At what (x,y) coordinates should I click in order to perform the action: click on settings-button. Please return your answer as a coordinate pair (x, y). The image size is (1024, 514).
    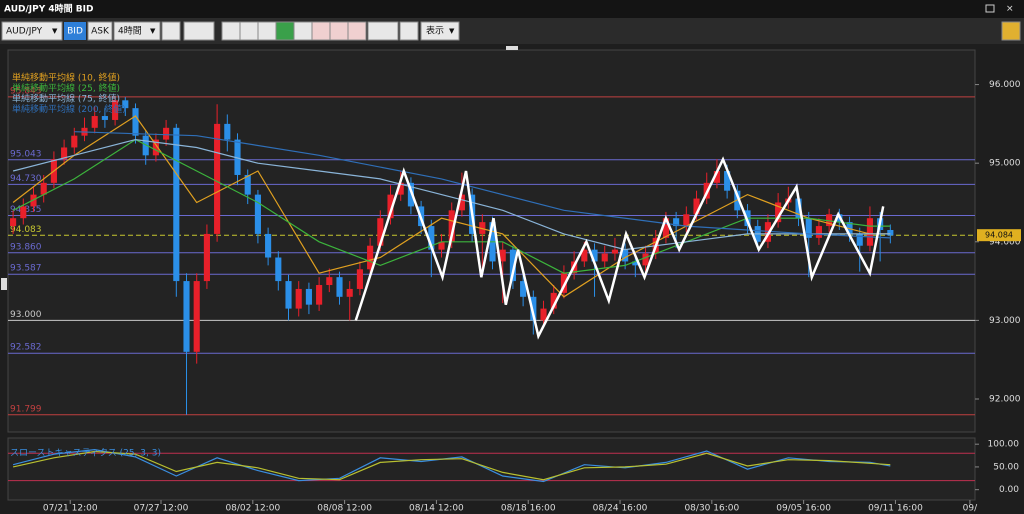
    Looking at the image, I should click on (1011, 31).